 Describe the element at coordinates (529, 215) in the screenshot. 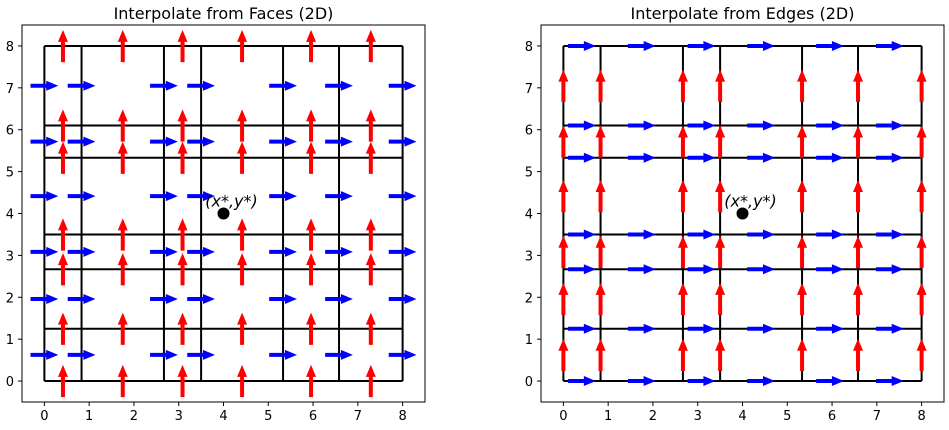

I see `edges-y-tick-label: 4` at that location.